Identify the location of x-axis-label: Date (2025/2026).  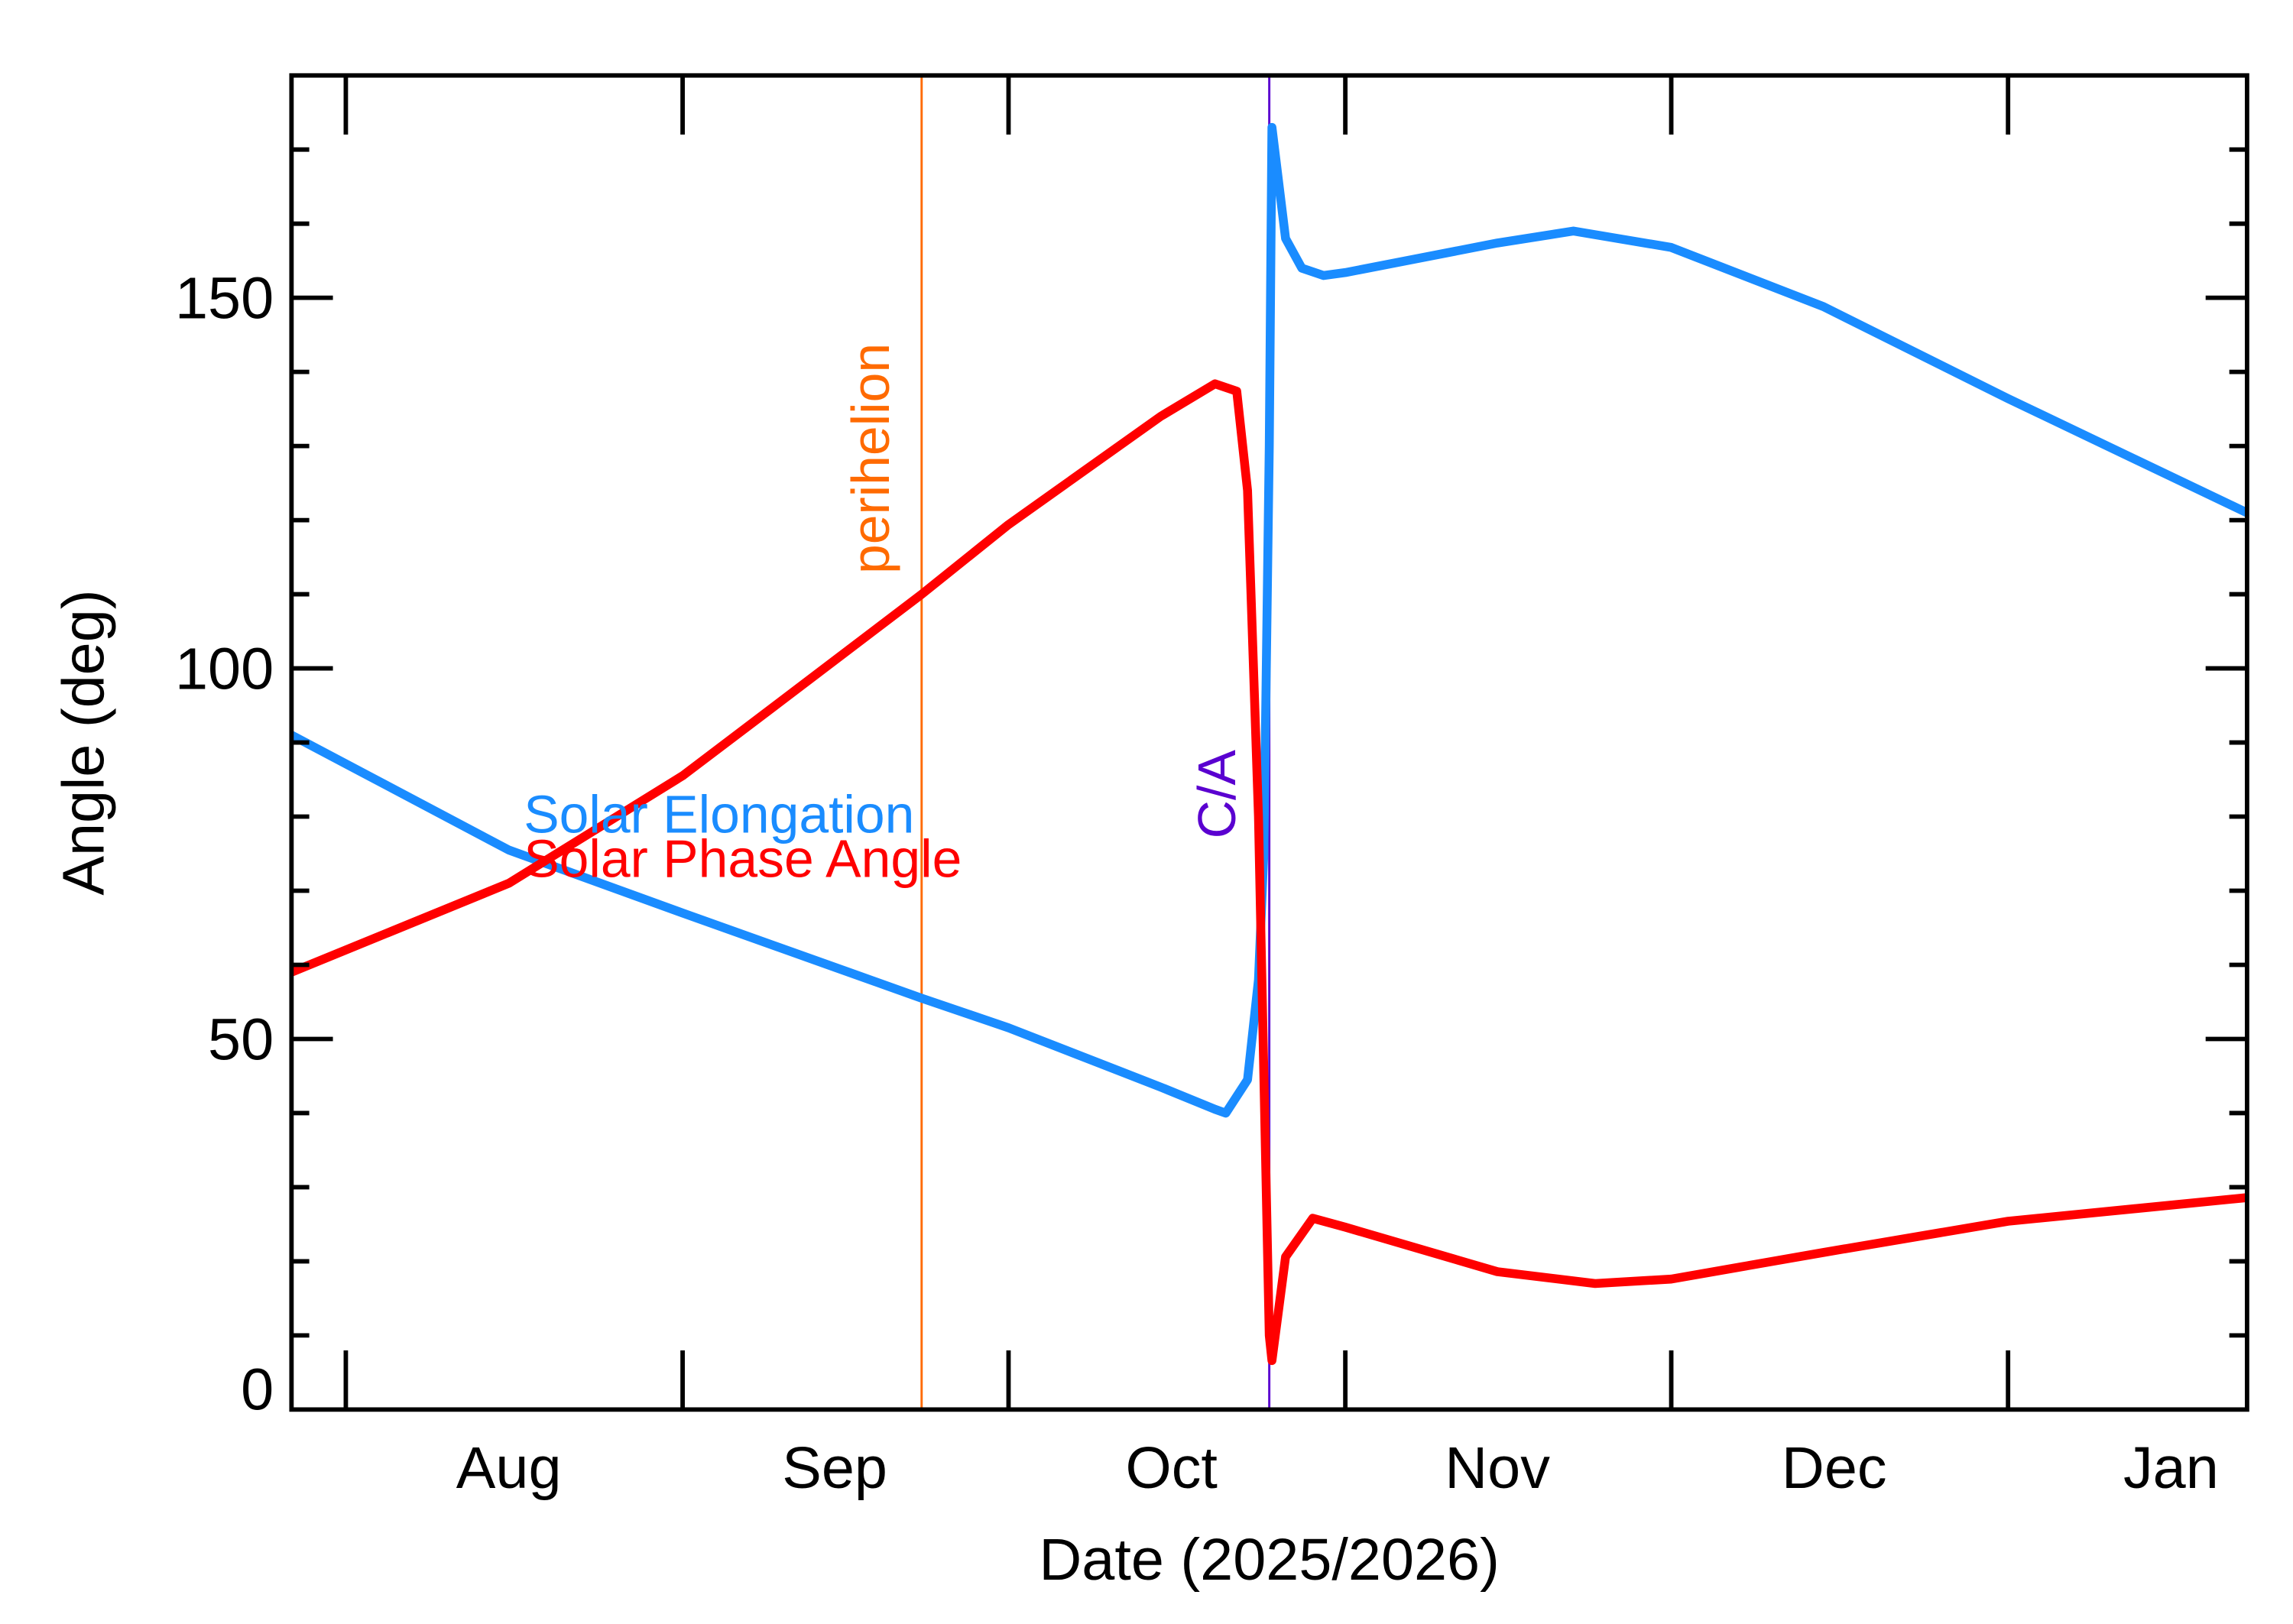
(1269, 1560).